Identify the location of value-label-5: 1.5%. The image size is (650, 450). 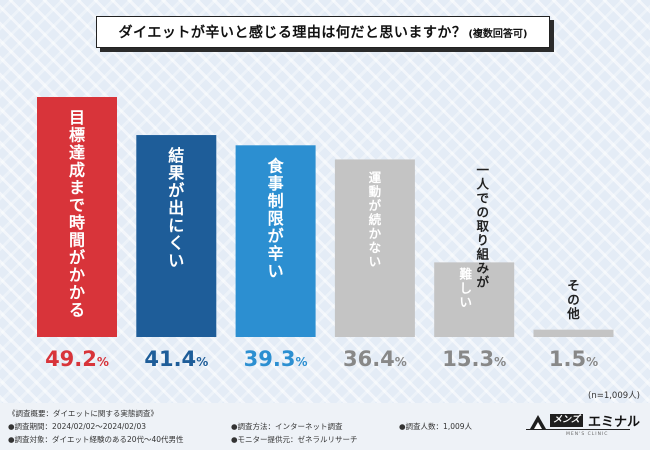
(573, 359).